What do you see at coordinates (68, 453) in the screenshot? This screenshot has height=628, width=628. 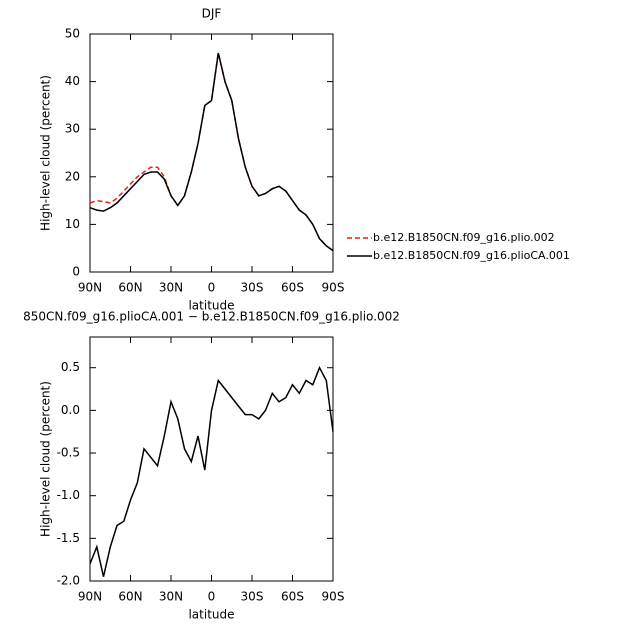 I see `y-tick-label: -0.5` at bounding box center [68, 453].